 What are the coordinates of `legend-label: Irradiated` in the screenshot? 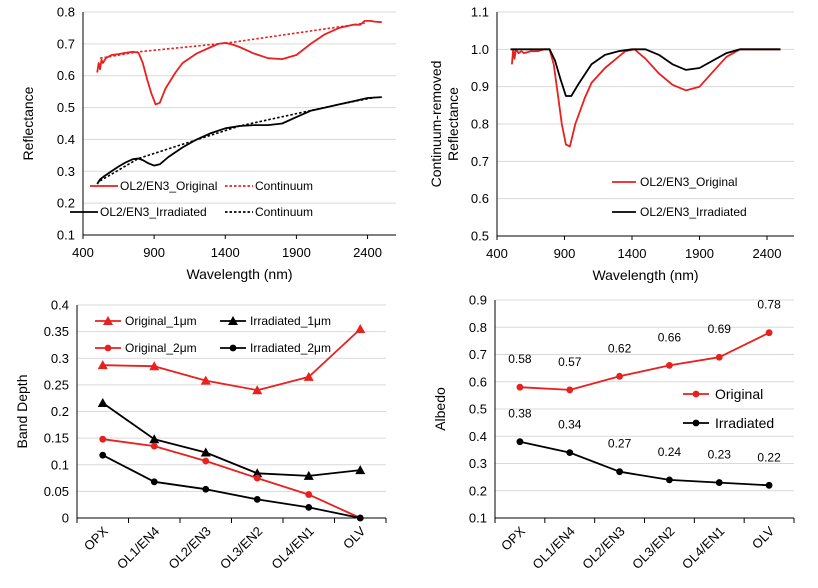 It's located at (744, 423).